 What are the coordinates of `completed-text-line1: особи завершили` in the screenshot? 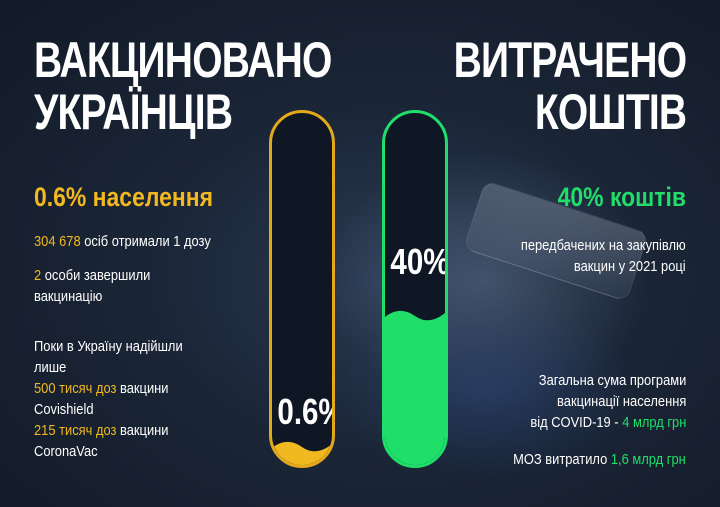 It's located at (96, 275).